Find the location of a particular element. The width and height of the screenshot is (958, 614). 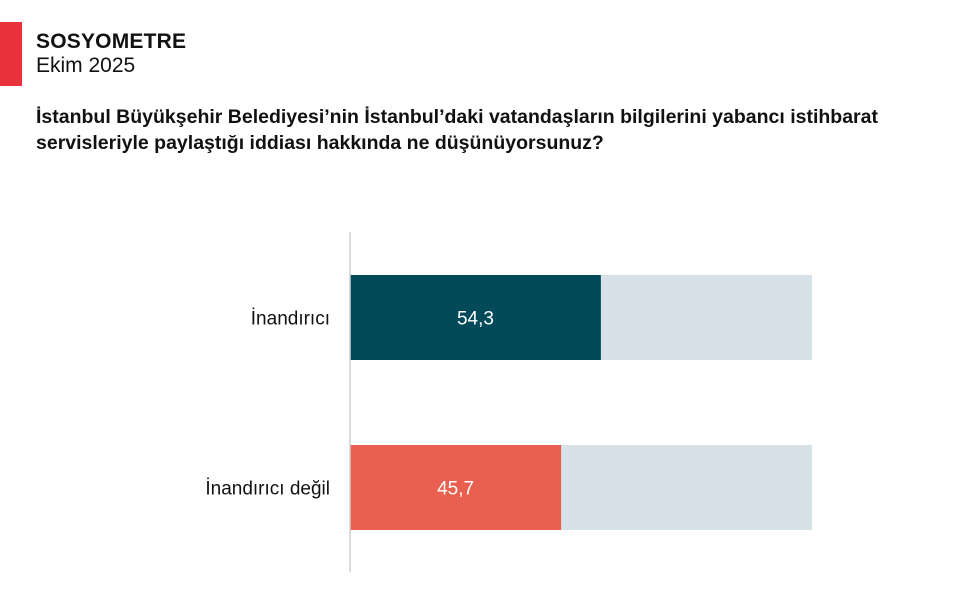

category-label-1: İnandırıcı is located at coordinates (290, 319).